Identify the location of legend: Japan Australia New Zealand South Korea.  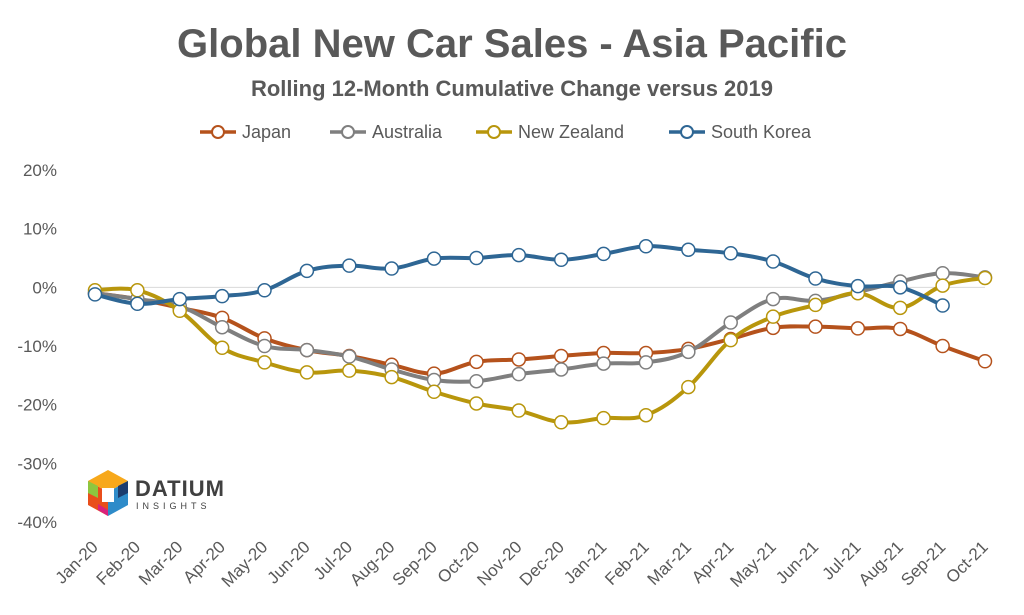
(506, 132).